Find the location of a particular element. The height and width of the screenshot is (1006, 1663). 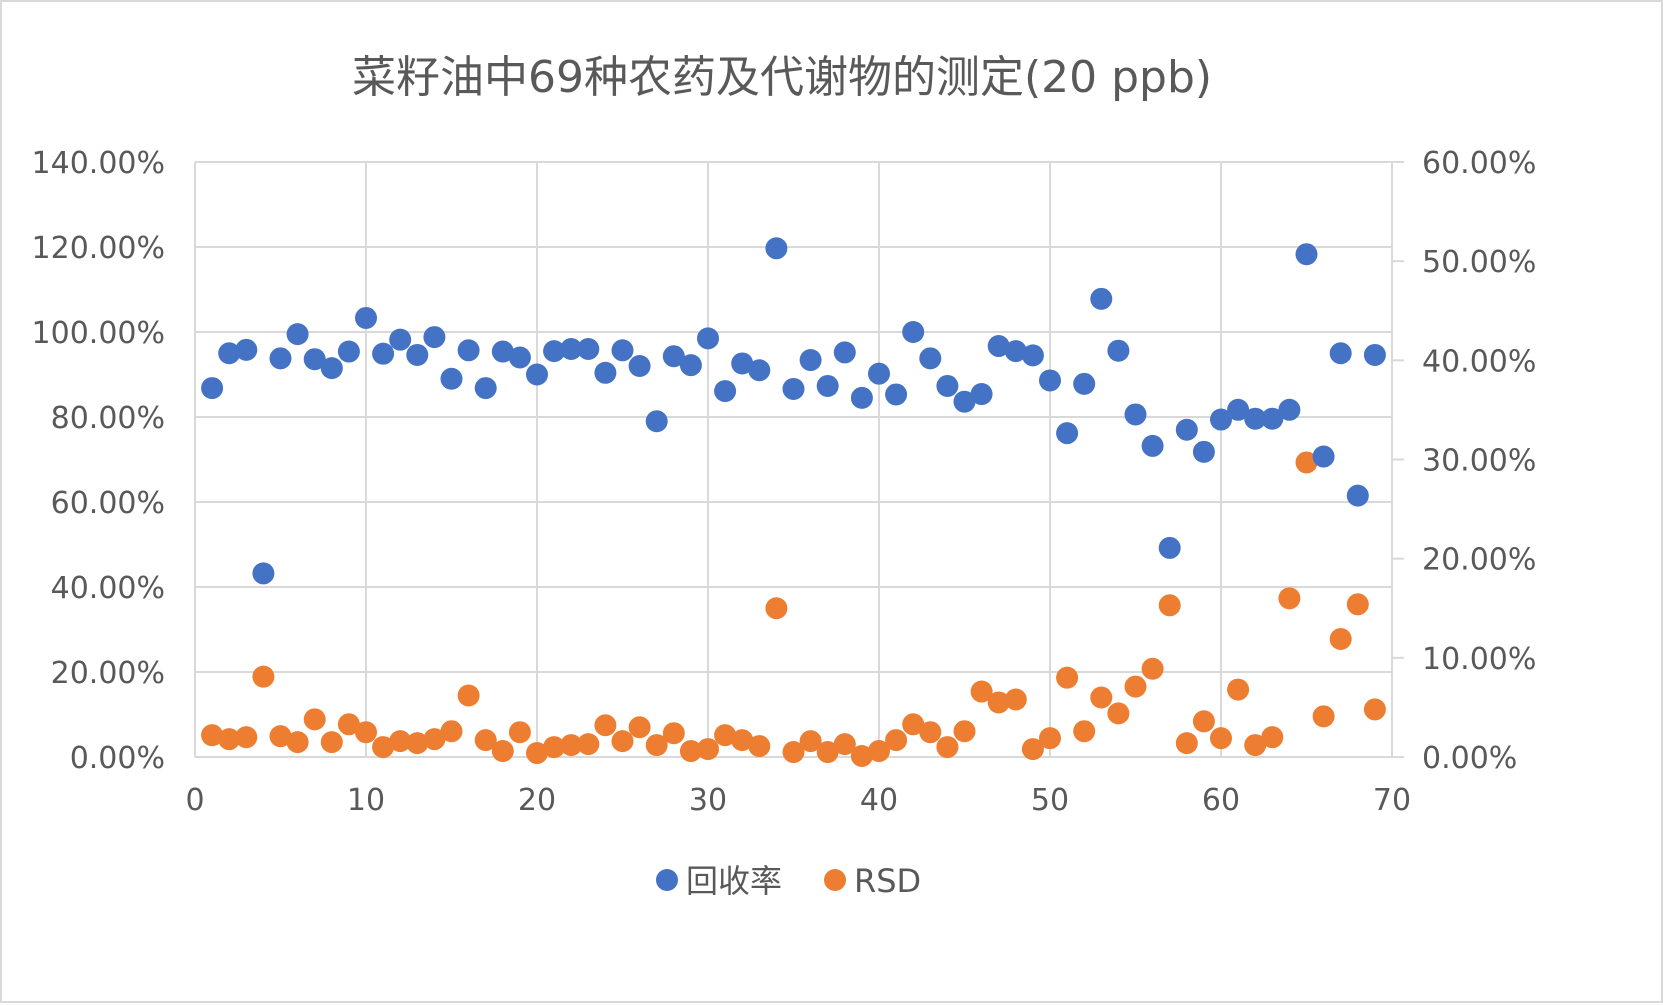

x-tick-label: 40 is located at coordinates (879, 800).